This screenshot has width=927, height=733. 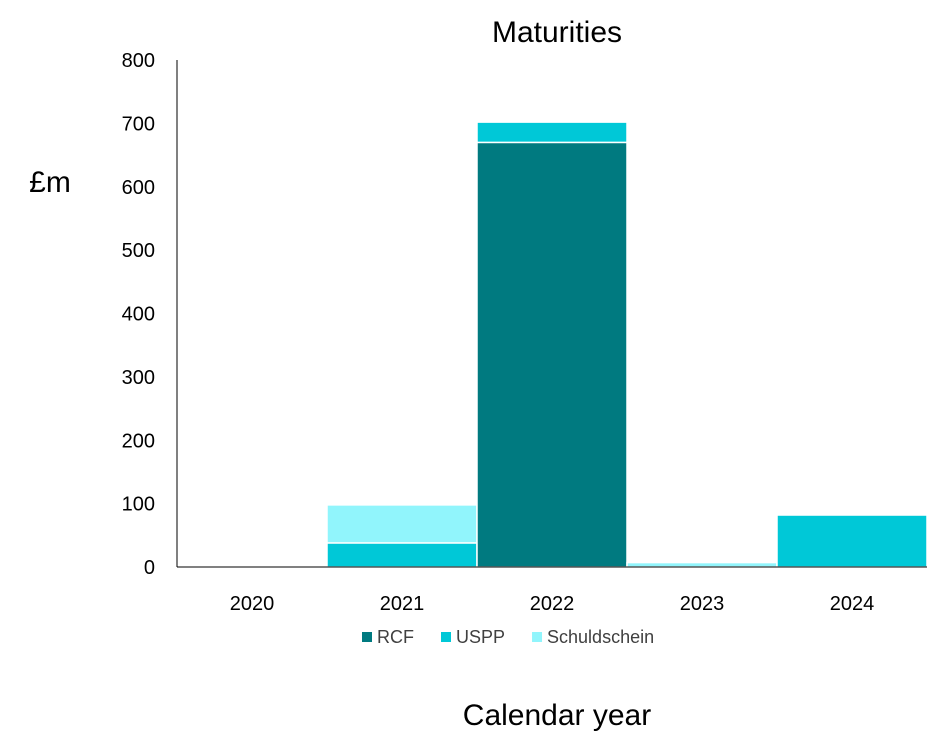 I want to click on legend: RCF USPP Schuldschein, so click(x=508, y=637).